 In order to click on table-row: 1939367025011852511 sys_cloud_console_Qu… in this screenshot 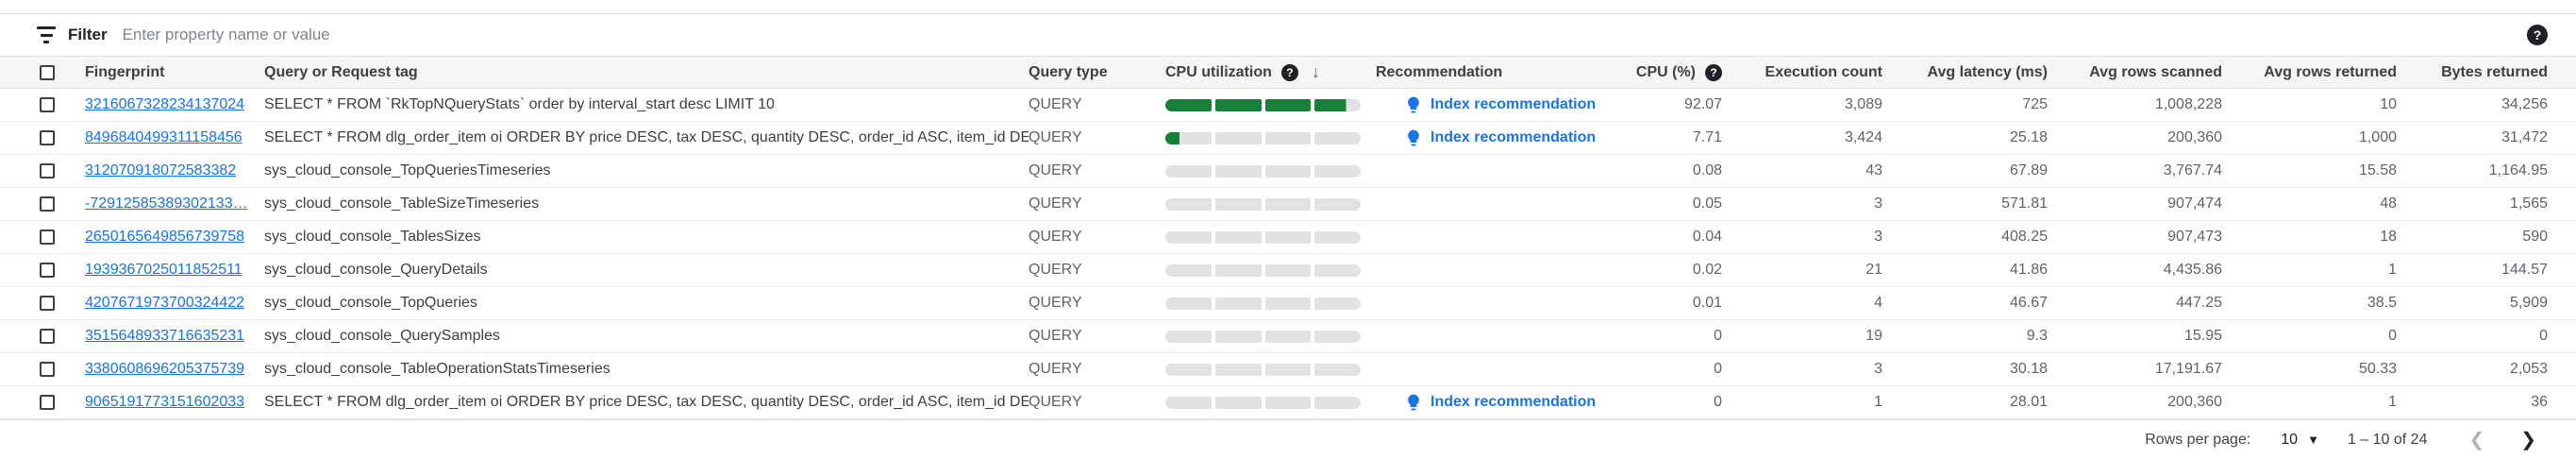, I will do `click(1288, 270)`.